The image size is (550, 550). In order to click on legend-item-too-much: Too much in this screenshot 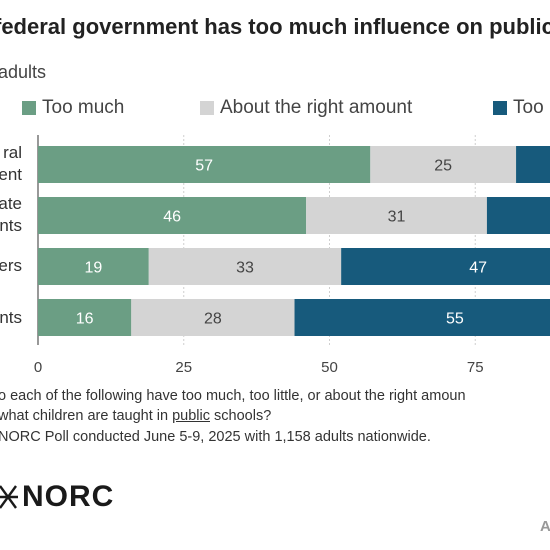, I will do `click(73, 108)`.